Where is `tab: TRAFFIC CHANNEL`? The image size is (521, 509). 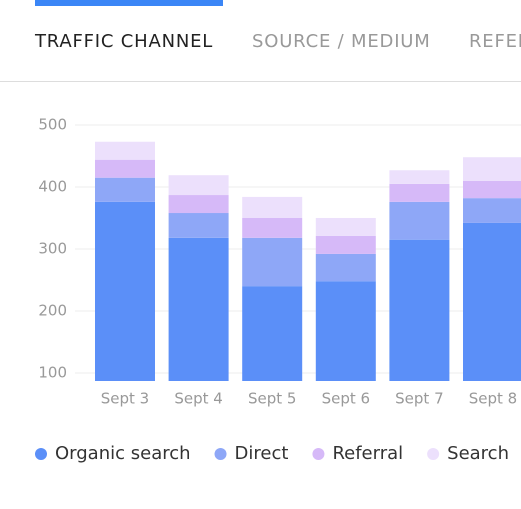
tab: TRAFFIC CHANNEL is located at coordinates (123, 41).